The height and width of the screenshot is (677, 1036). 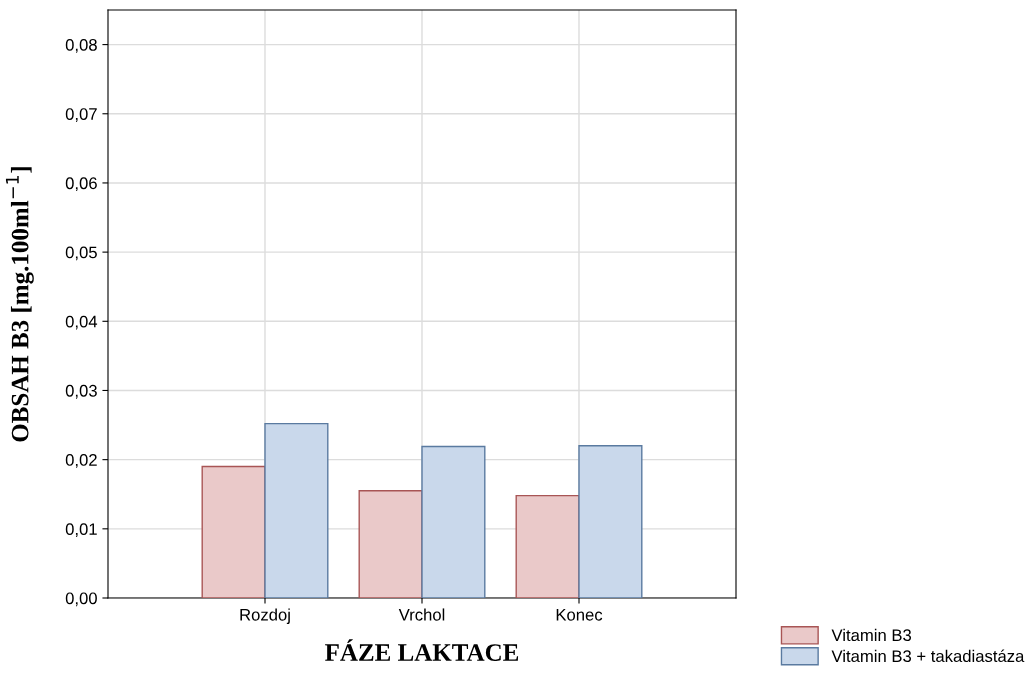 I want to click on x-tick-label: Konec, so click(x=579, y=615).